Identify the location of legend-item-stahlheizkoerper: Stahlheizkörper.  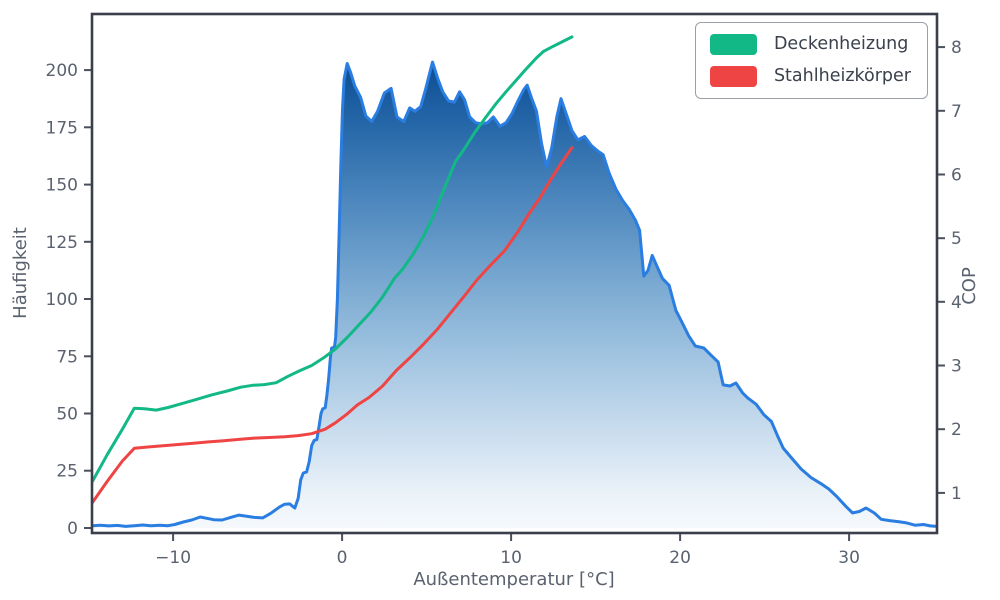
(810, 76).